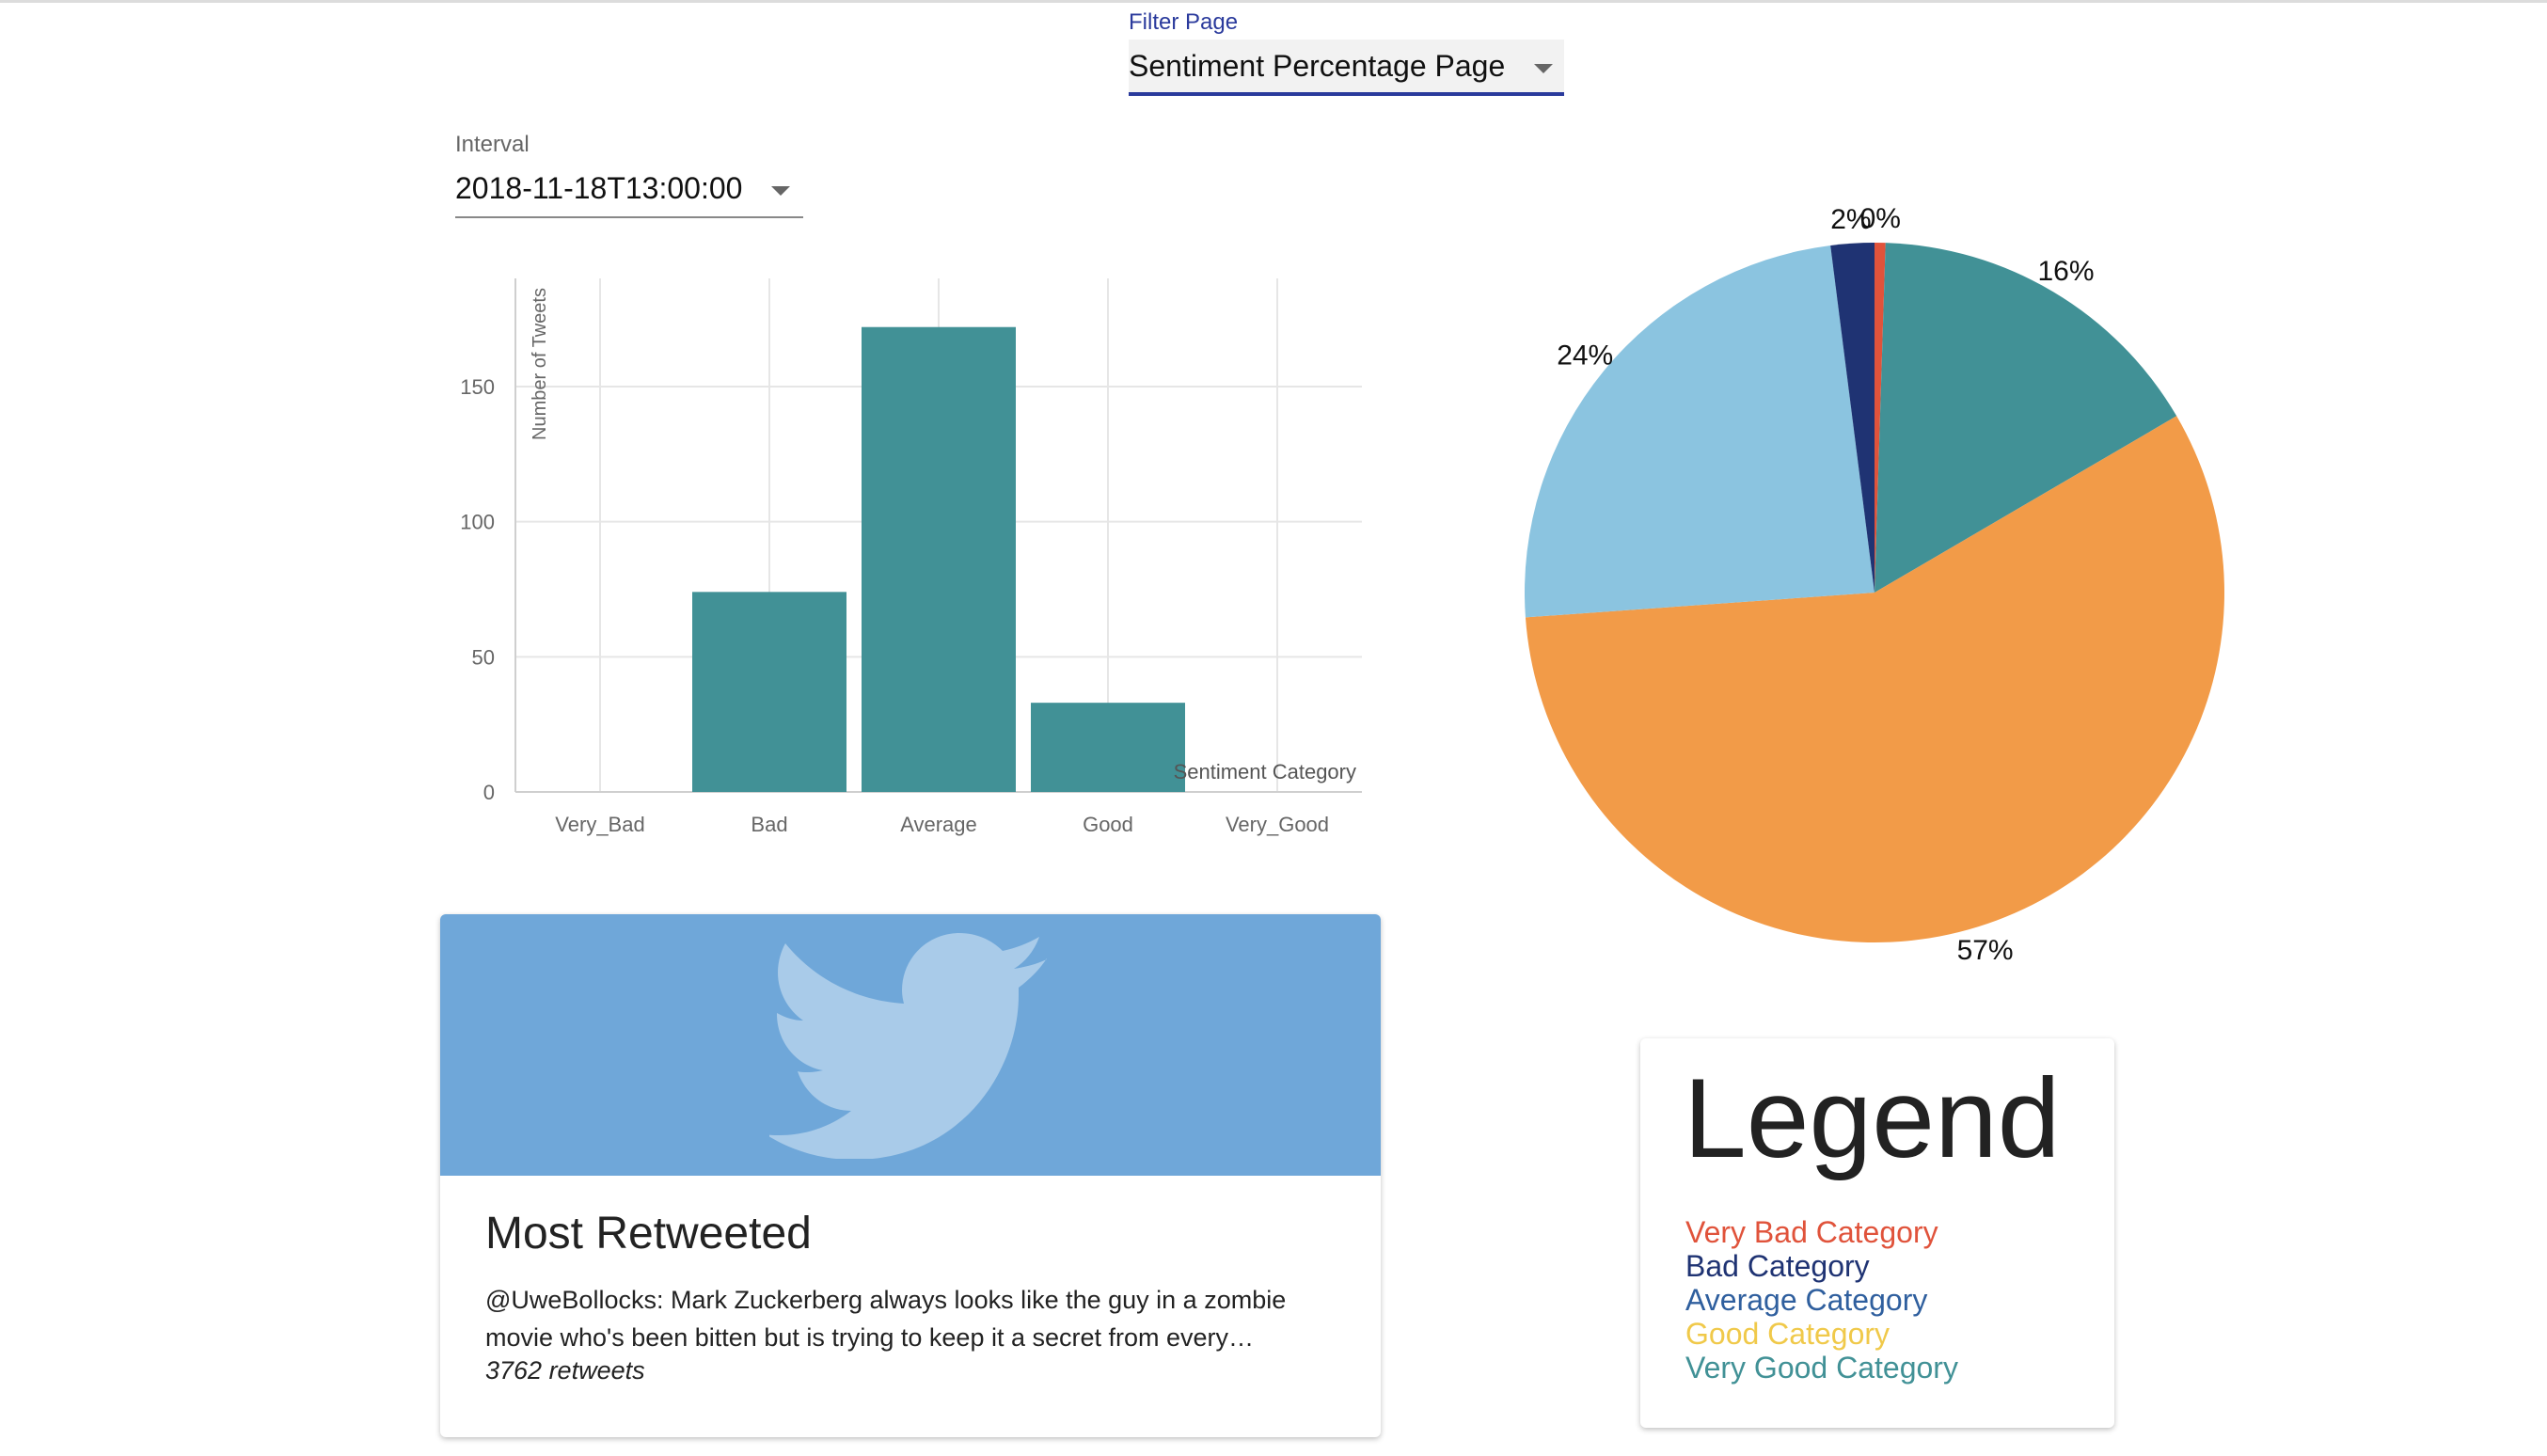  I want to click on legend-item-good: Good Category, so click(1788, 1334).